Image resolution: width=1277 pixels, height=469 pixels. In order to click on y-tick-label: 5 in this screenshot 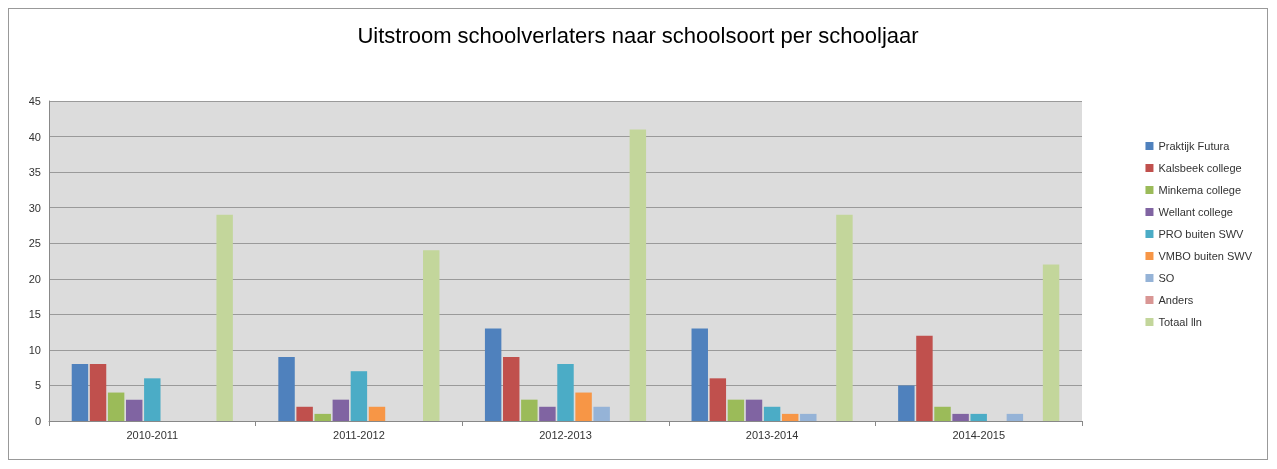, I will do `click(37, 385)`.